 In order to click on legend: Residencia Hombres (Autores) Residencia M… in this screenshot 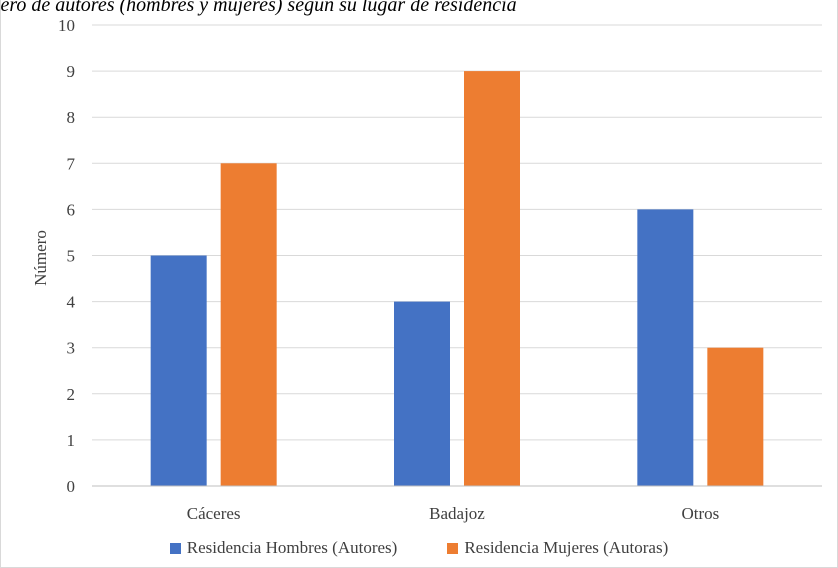, I will do `click(419, 548)`.